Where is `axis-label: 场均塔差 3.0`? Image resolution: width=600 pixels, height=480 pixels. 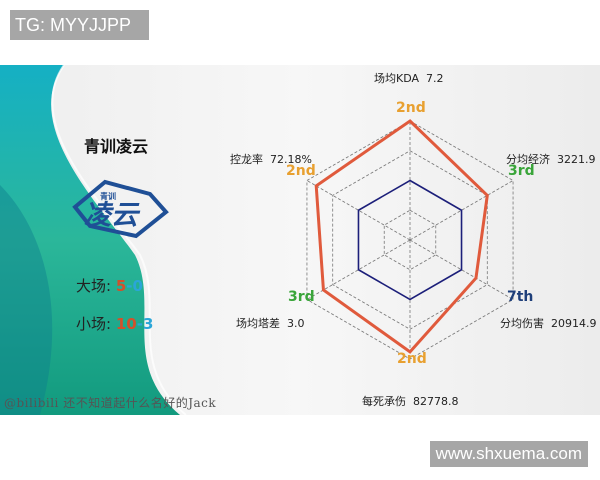 axis-label: 场均塔差 3.0 is located at coordinates (270, 323).